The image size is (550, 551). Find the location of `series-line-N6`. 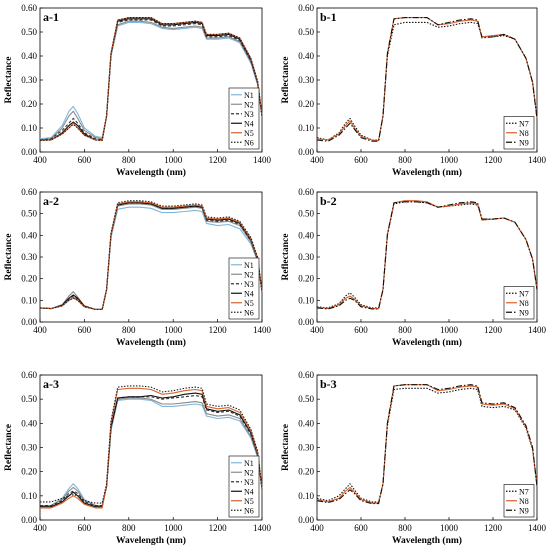

series-line-N6 is located at coordinates (151, 255).